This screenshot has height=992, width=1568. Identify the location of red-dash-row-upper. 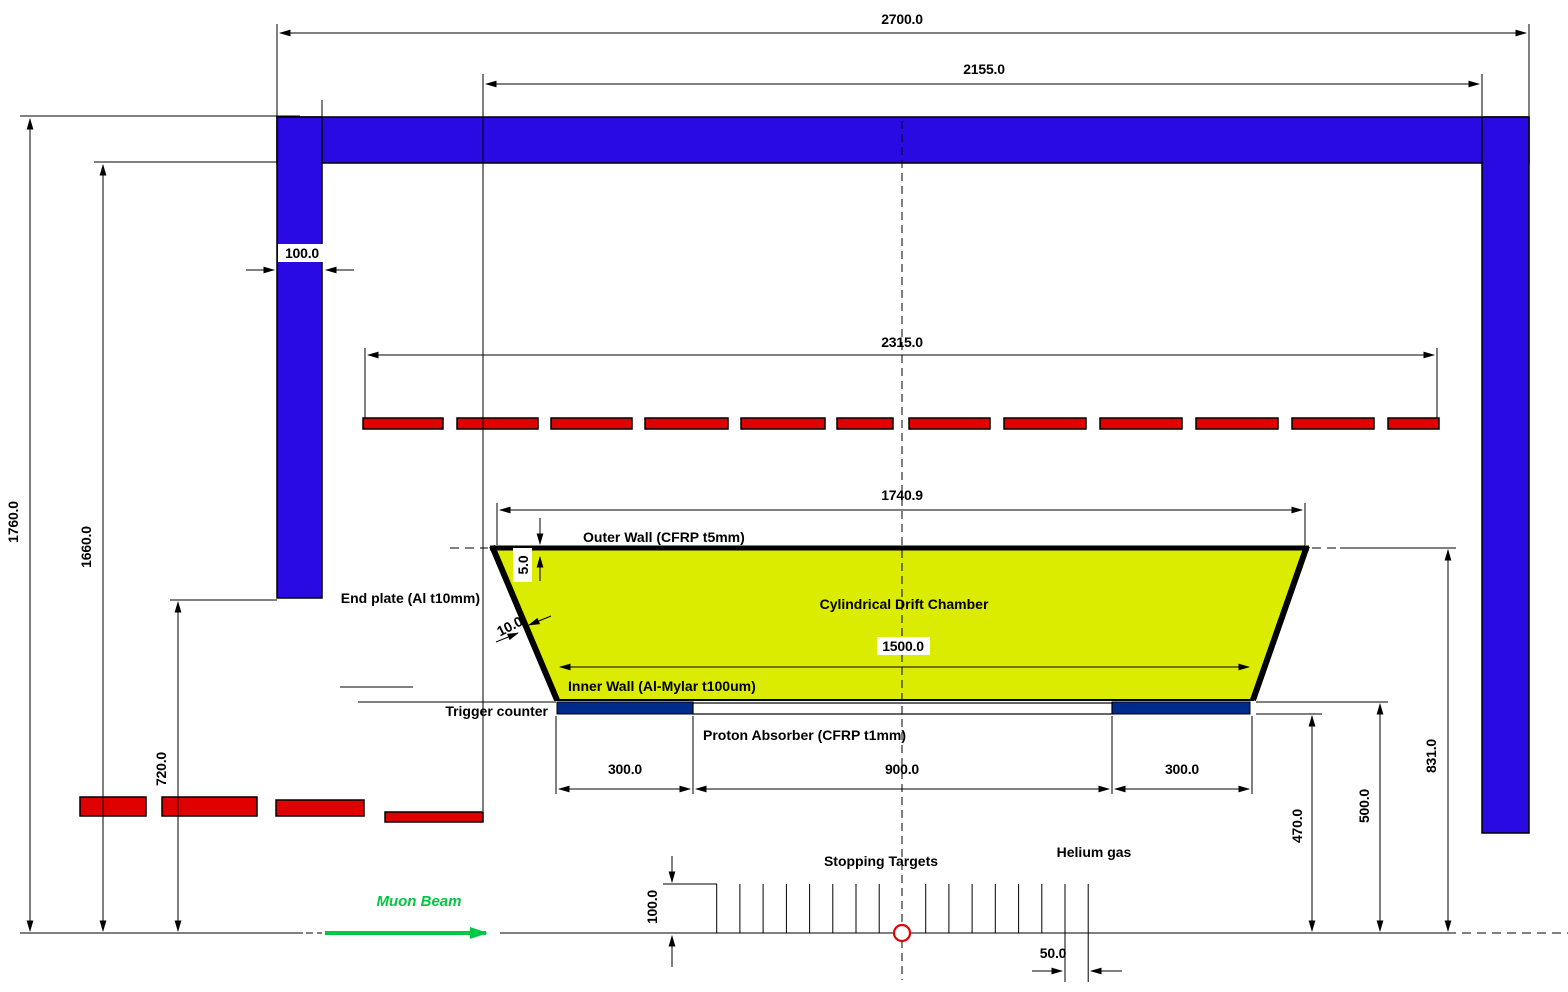
(901, 423).